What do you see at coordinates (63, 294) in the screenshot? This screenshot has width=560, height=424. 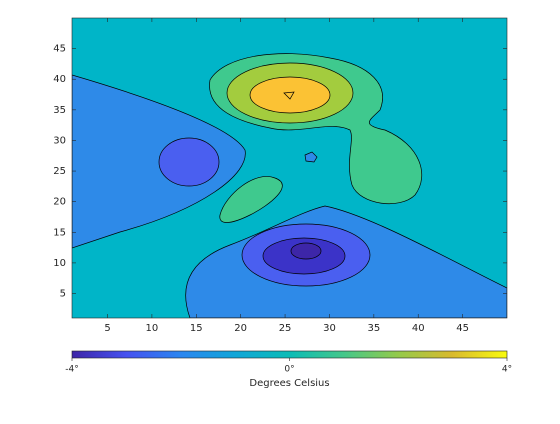 I see `y-tick-label: 5` at bounding box center [63, 294].